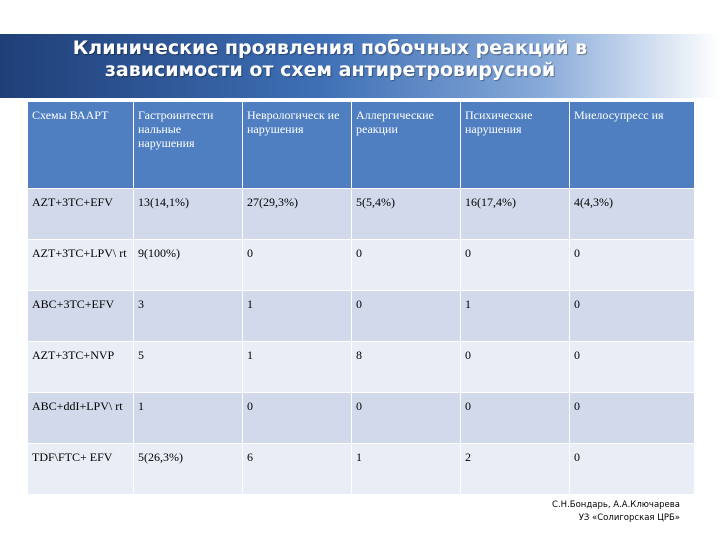 Image resolution: width=720 pixels, height=540 pixels. I want to click on table-cell: 9(100%), so click(188, 265).